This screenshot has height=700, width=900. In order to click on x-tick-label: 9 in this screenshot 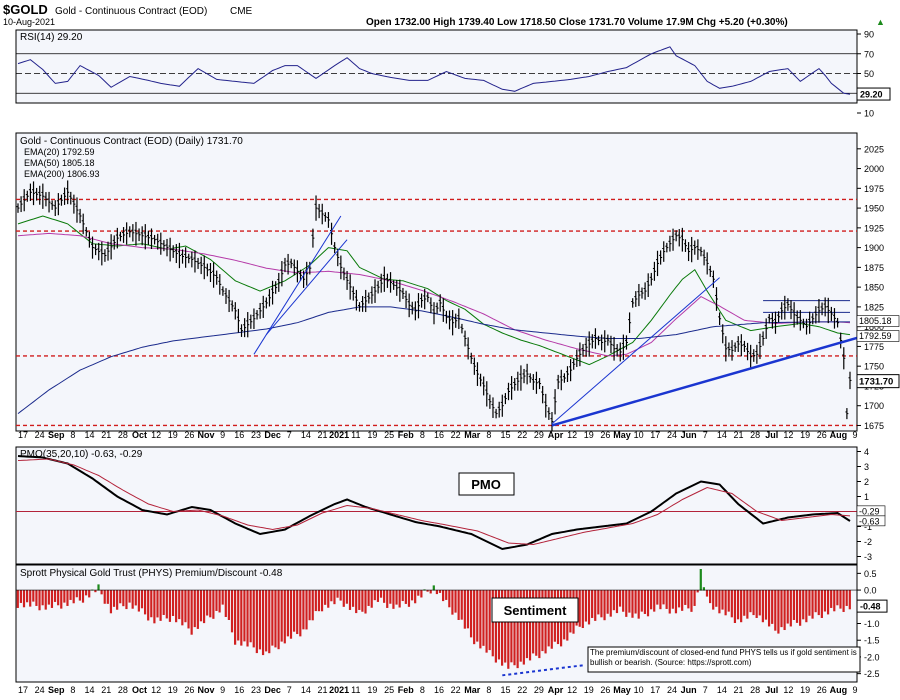, I will do `click(854, 435)`.